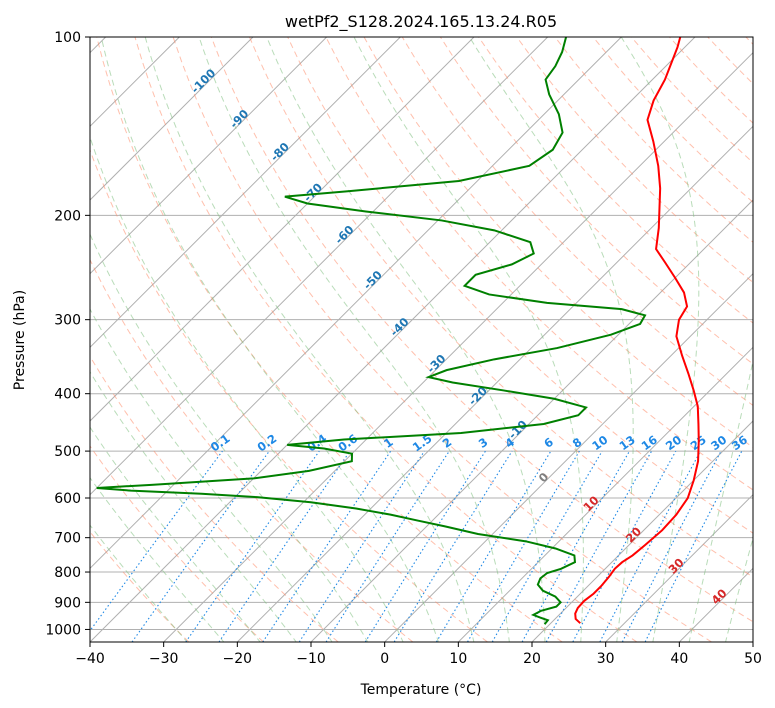  Describe the element at coordinates (532, 659) in the screenshot. I see `x-tick-label: 20` at that location.